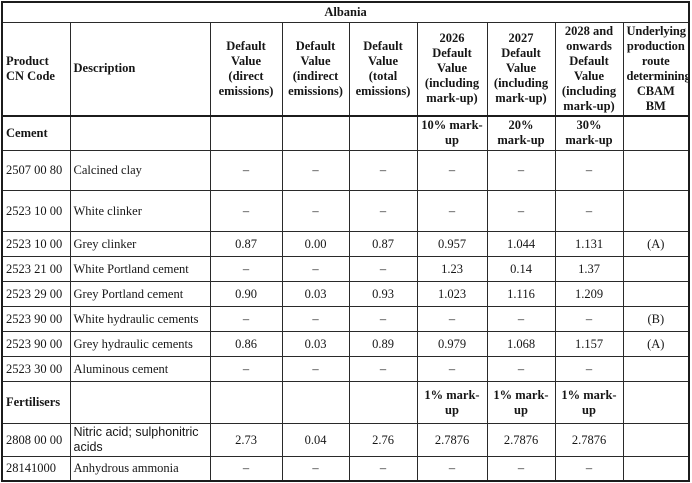 This screenshot has width=692, height=483. What do you see at coordinates (246, 344) in the screenshot?
I see `direct-emissions-value-cell: 0.86` at bounding box center [246, 344].